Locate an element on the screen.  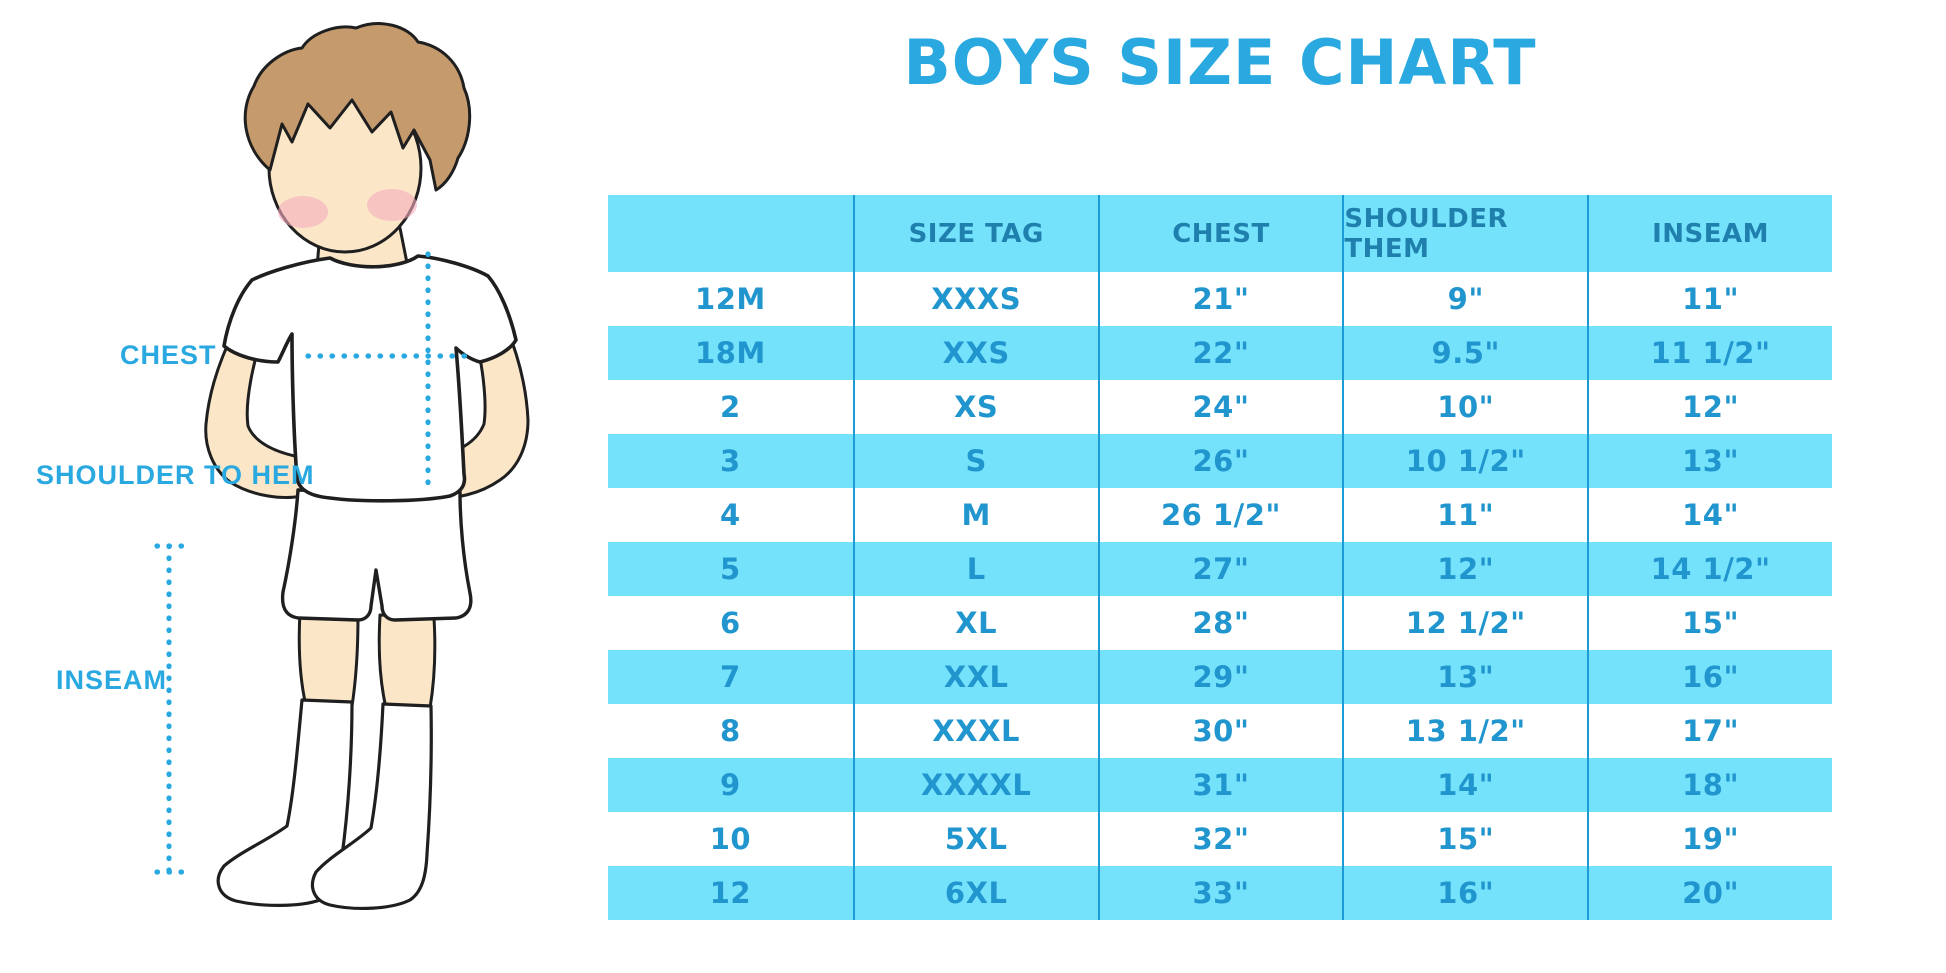
table-cell: 4 is located at coordinates (730, 515).